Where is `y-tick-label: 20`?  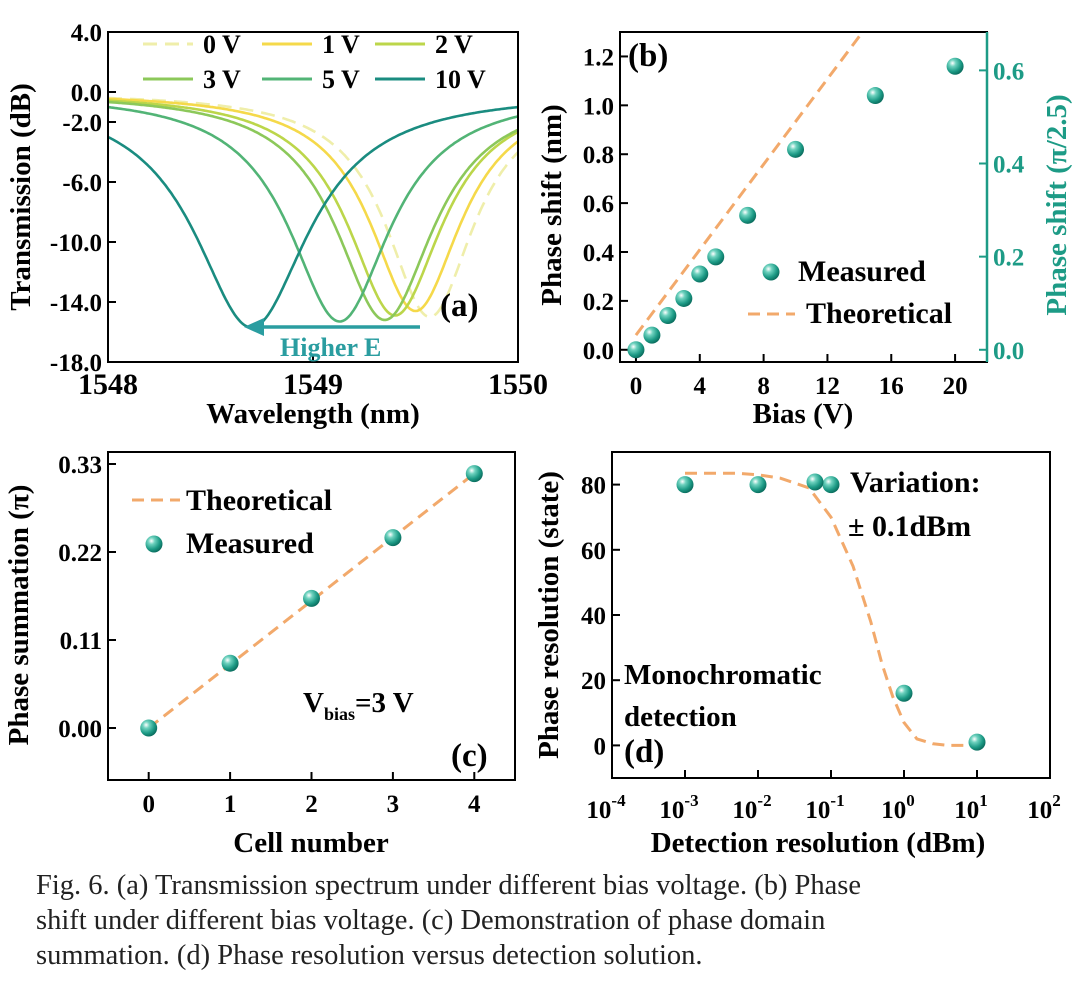
y-tick-label: 20 is located at coordinates (593, 681).